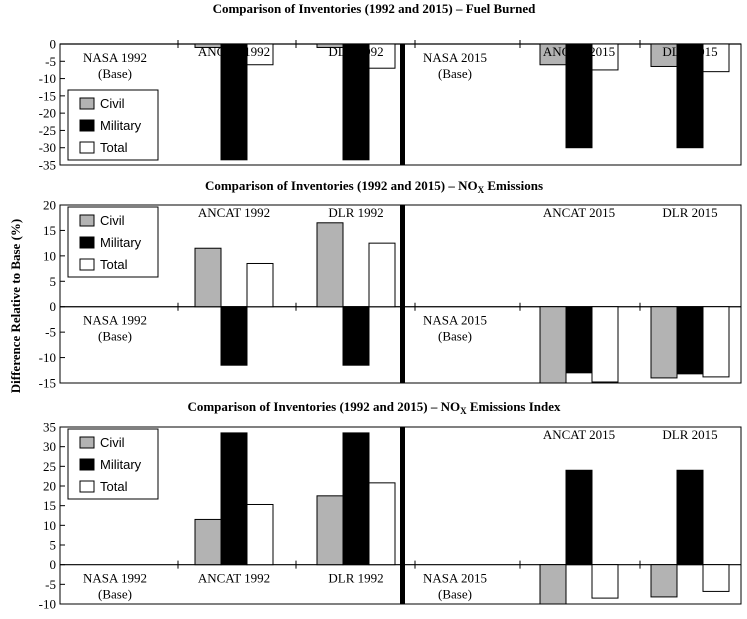  What do you see at coordinates (49, 466) in the screenshot?
I see `y-tick-label: 25` at bounding box center [49, 466].